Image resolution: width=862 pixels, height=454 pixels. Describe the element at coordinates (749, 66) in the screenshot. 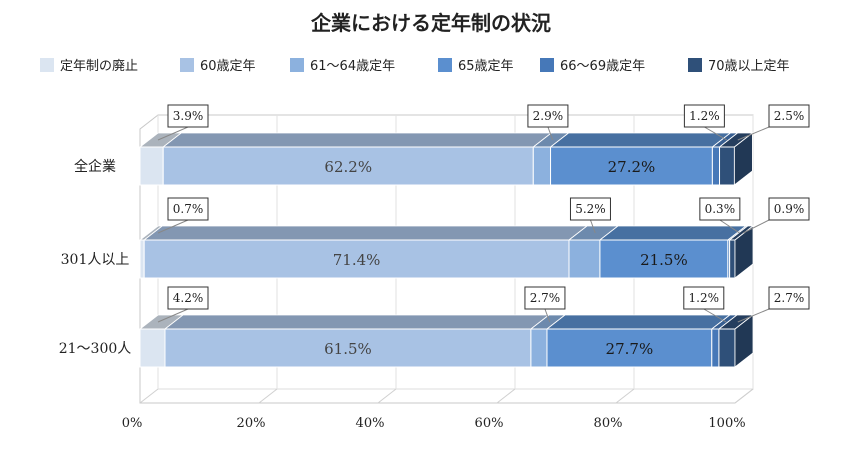

I see `legend-label: 70歳以上定年` at that location.